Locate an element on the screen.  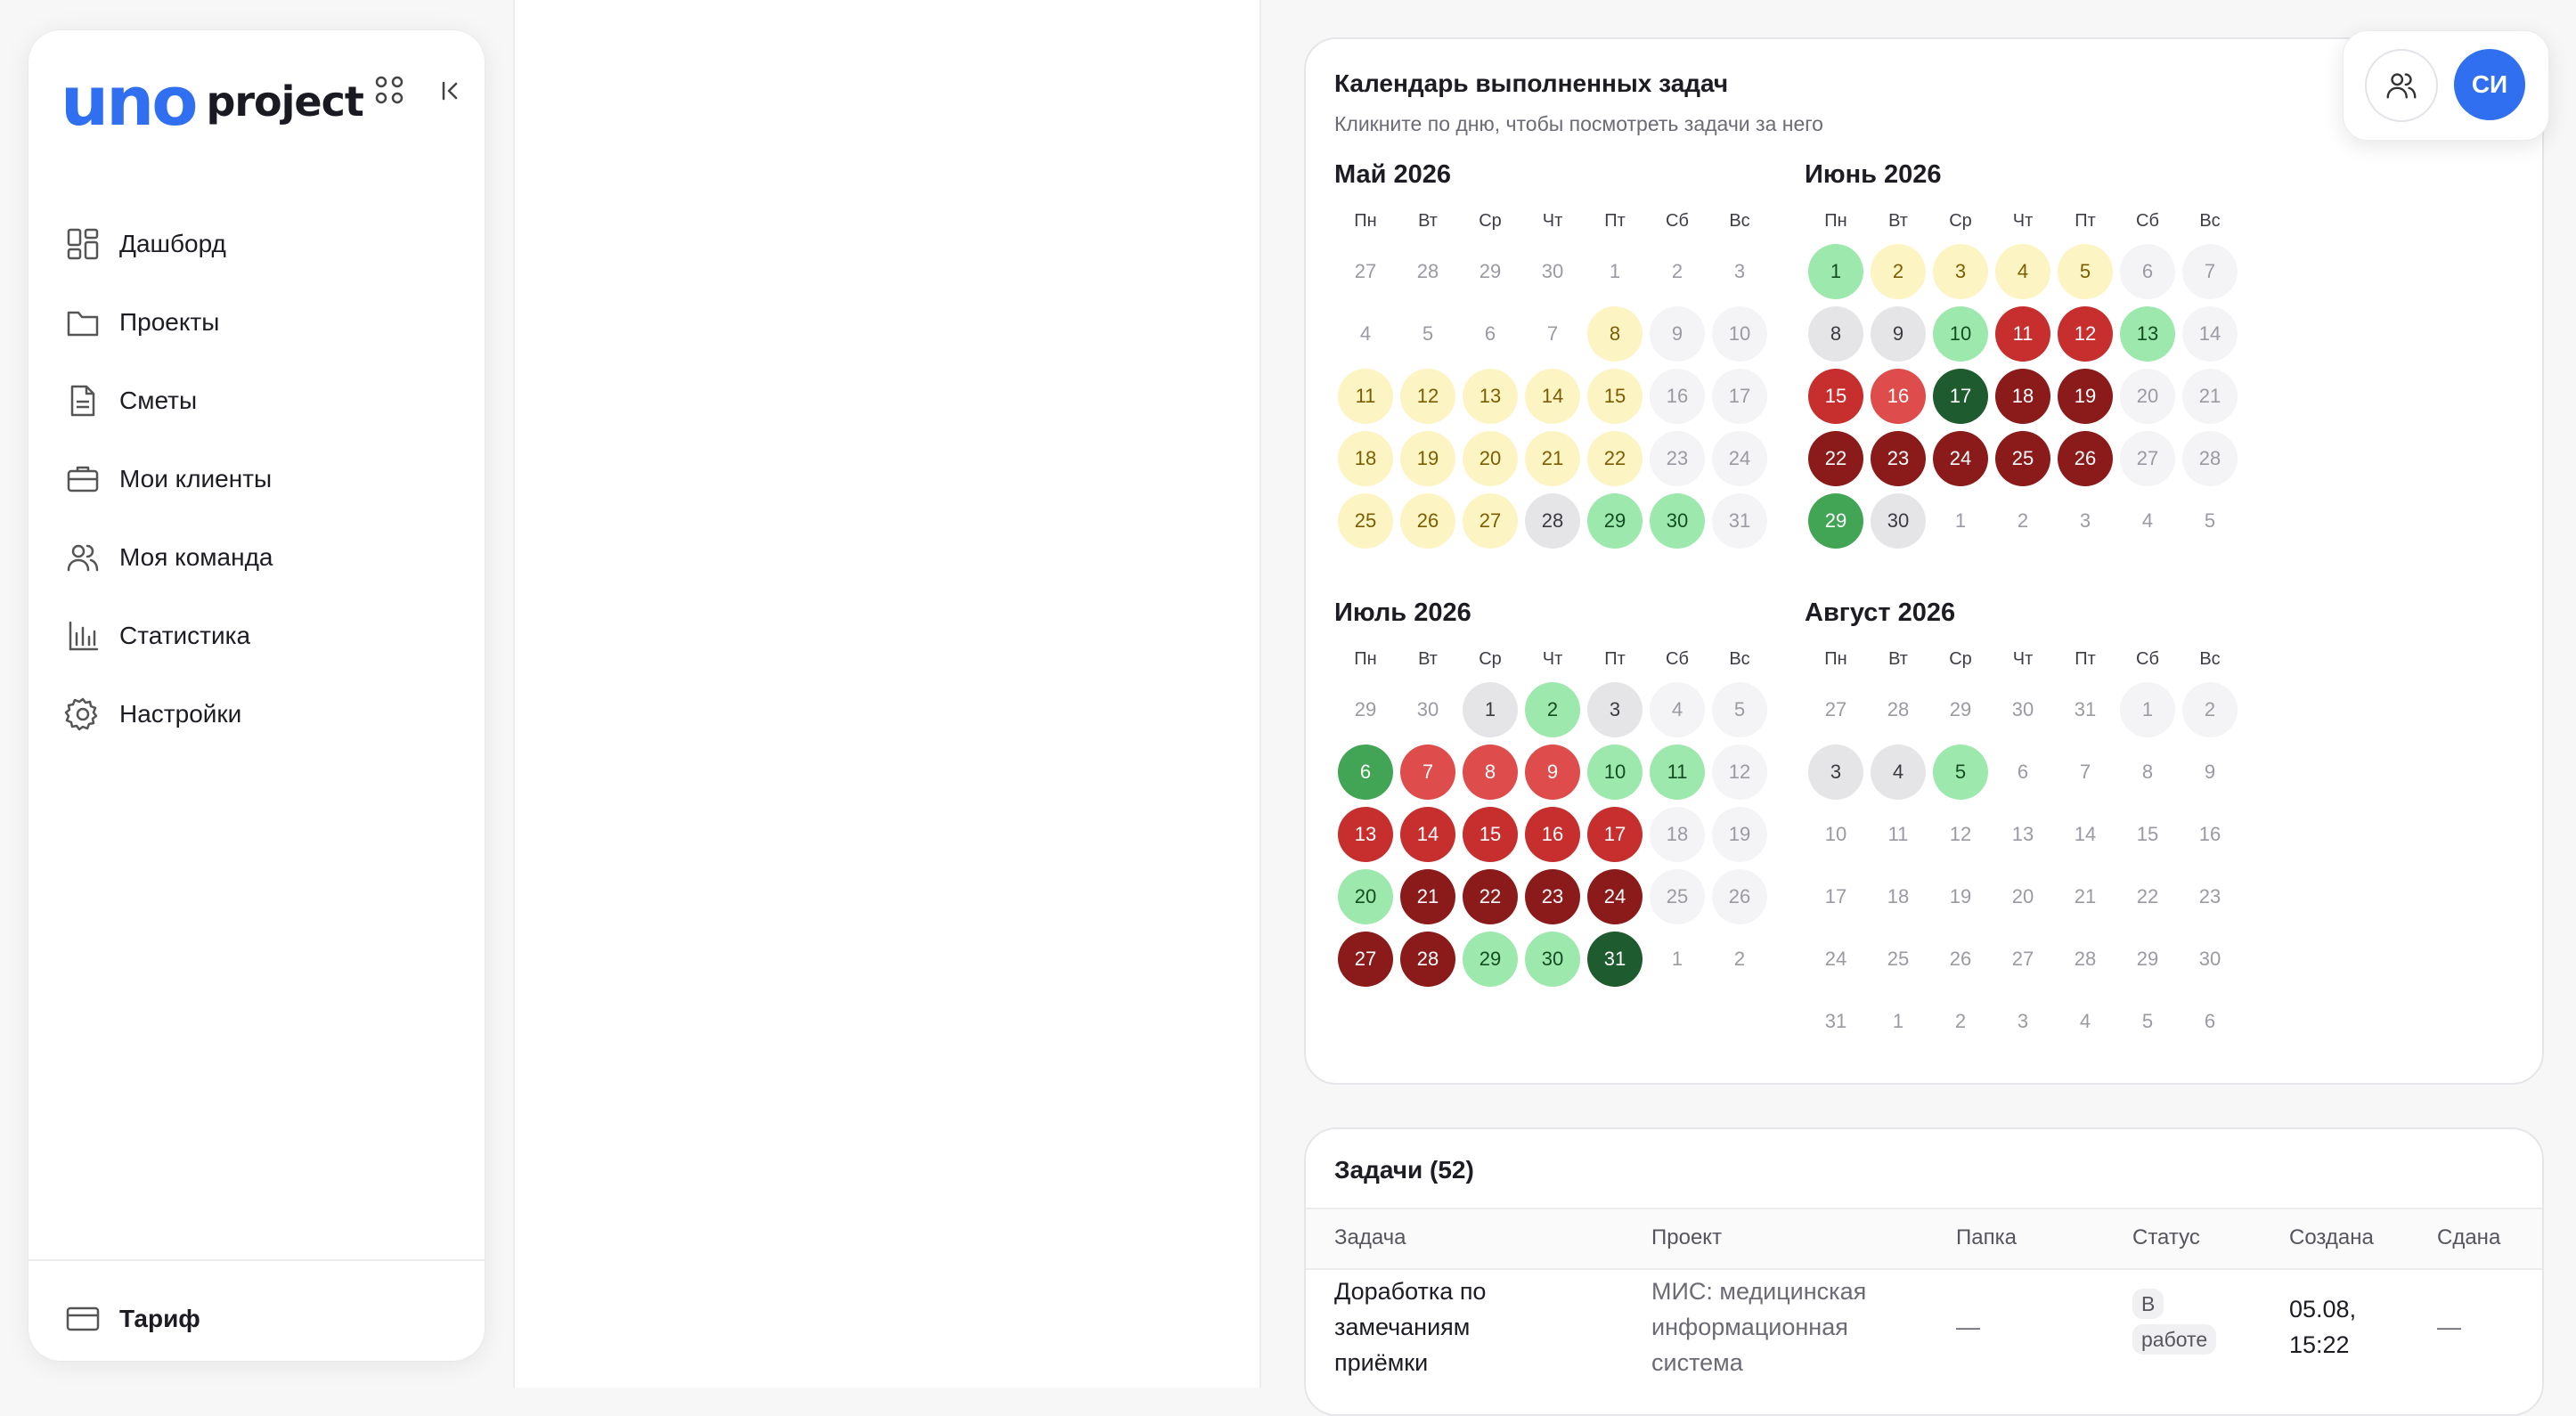
team-button is located at coordinates (2401, 85).